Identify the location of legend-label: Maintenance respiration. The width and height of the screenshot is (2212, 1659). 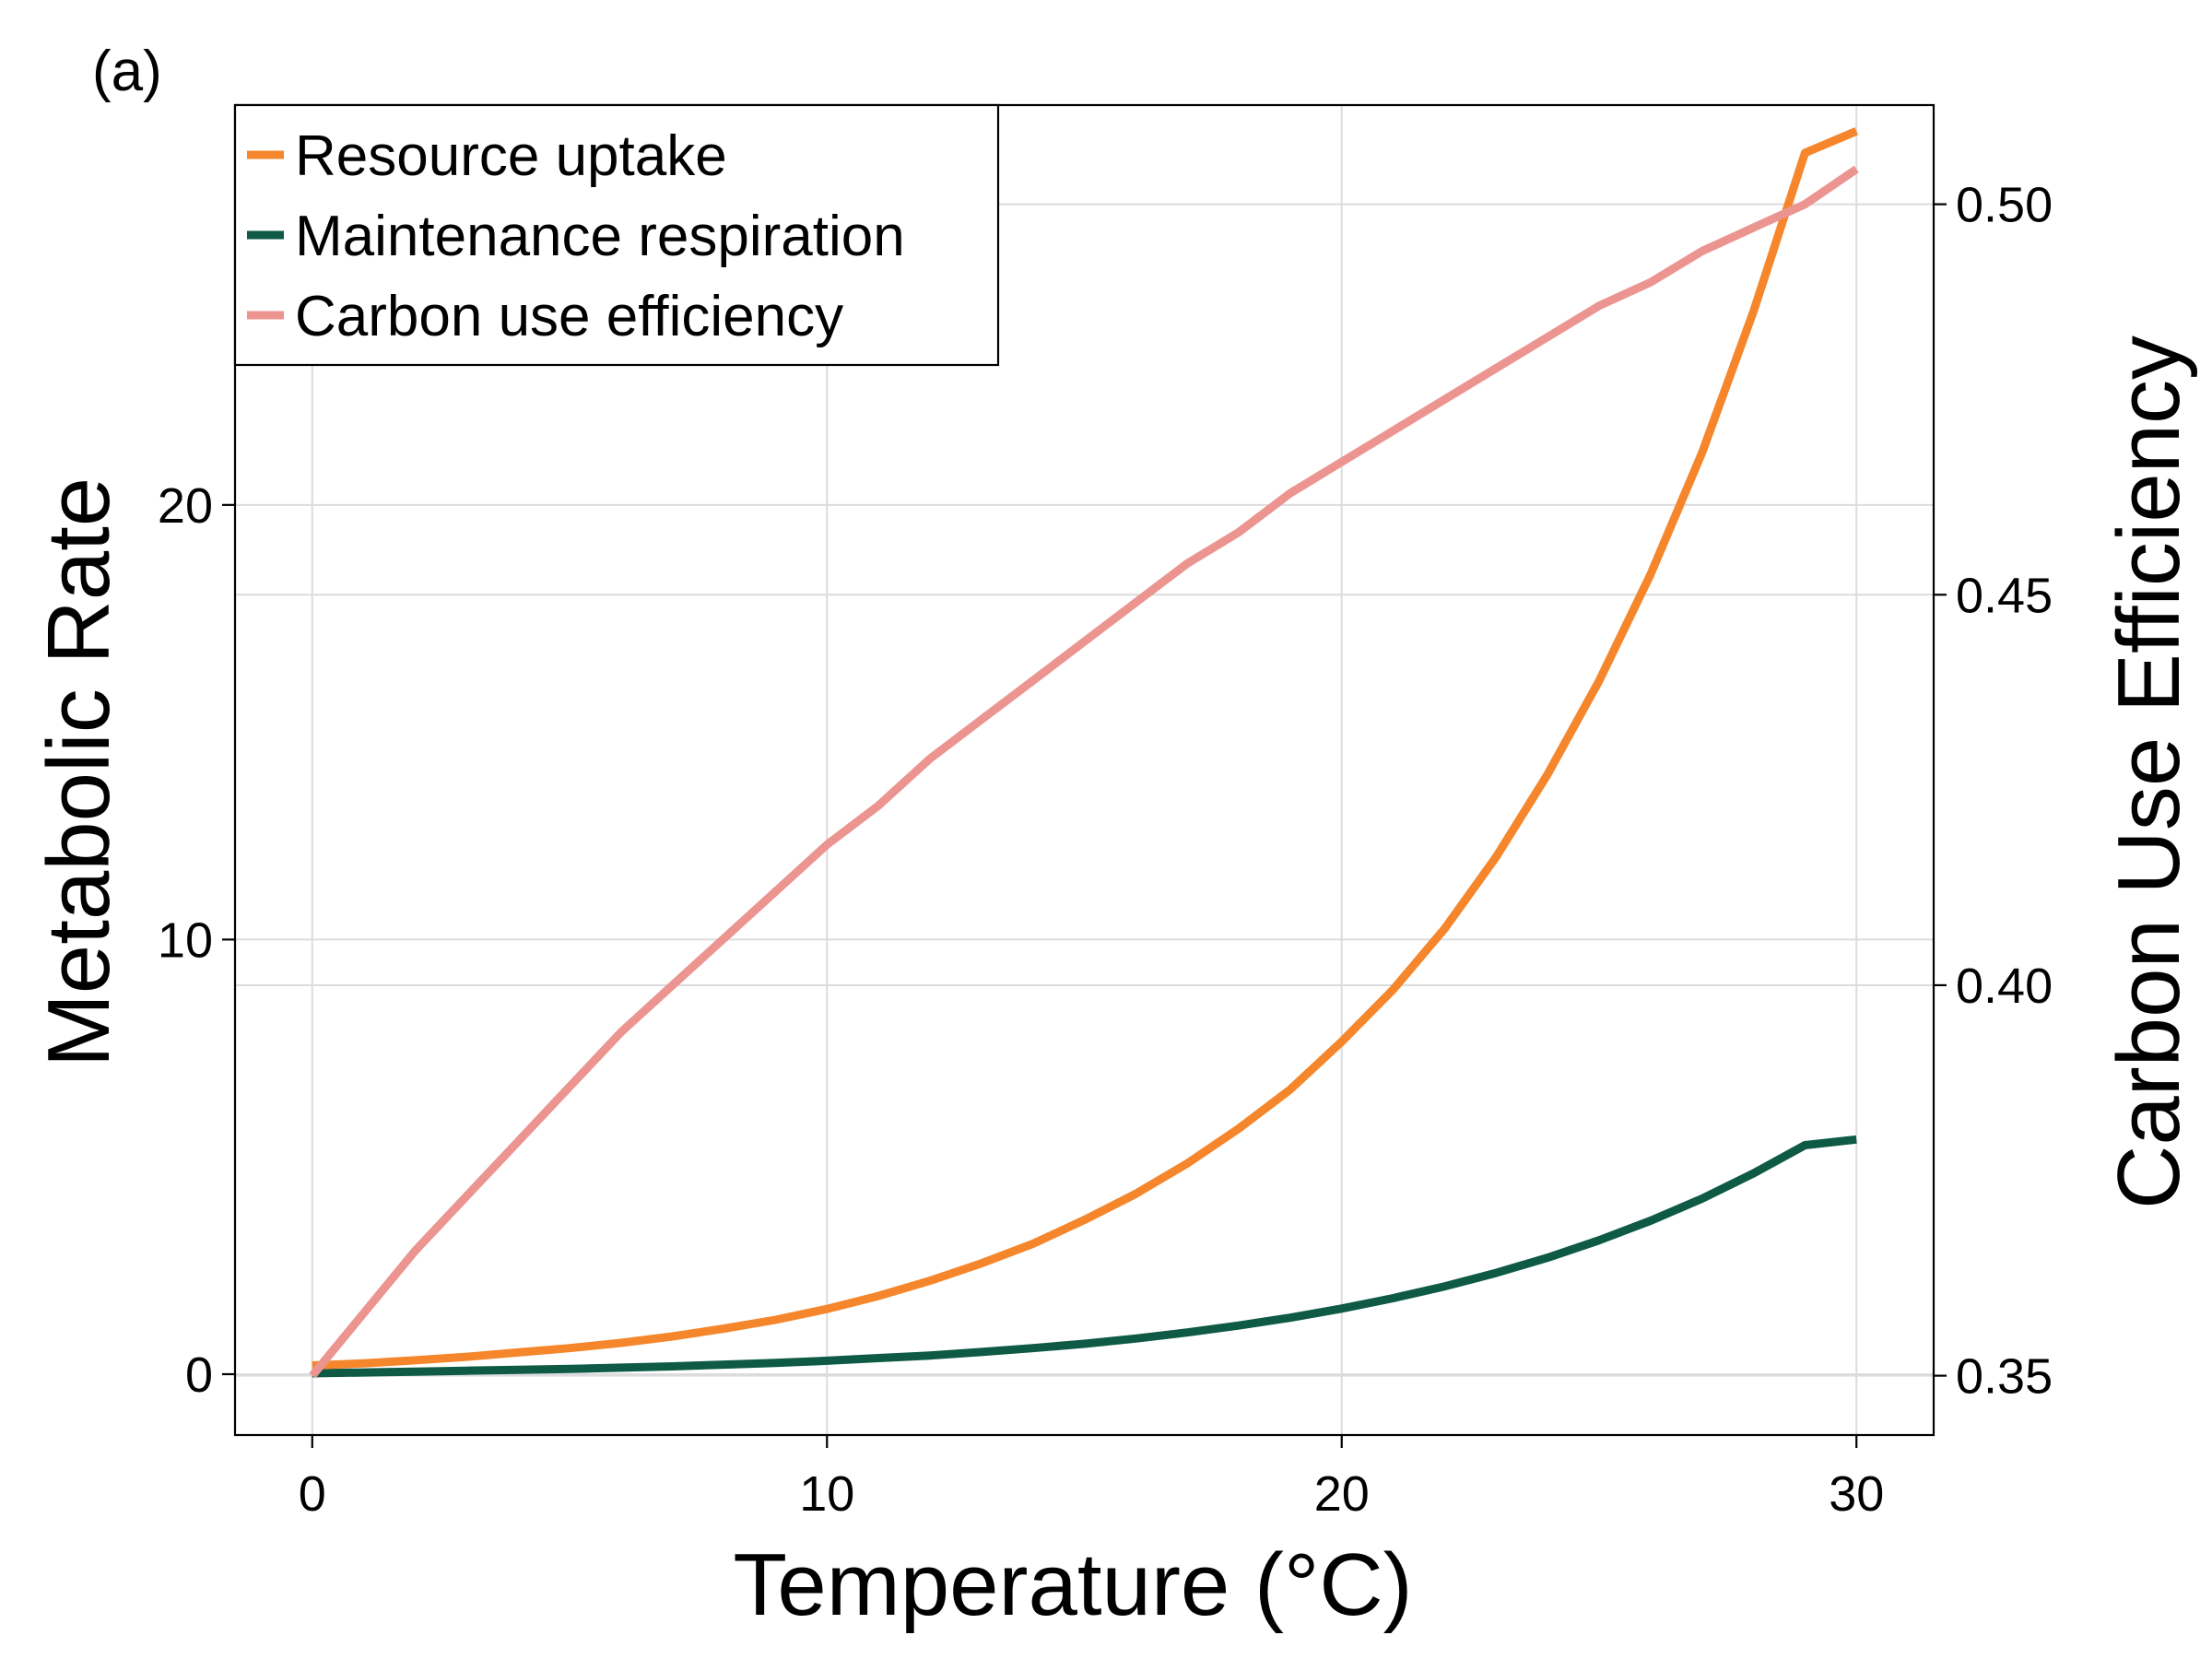
(600, 236).